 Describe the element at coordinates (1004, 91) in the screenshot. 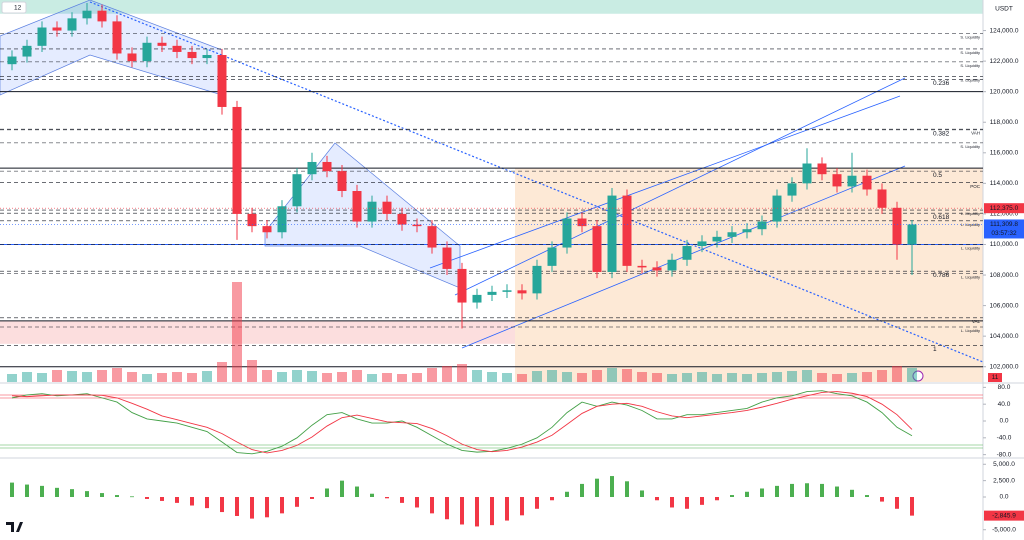

I see `y-tick-label: 120,000.0` at that location.